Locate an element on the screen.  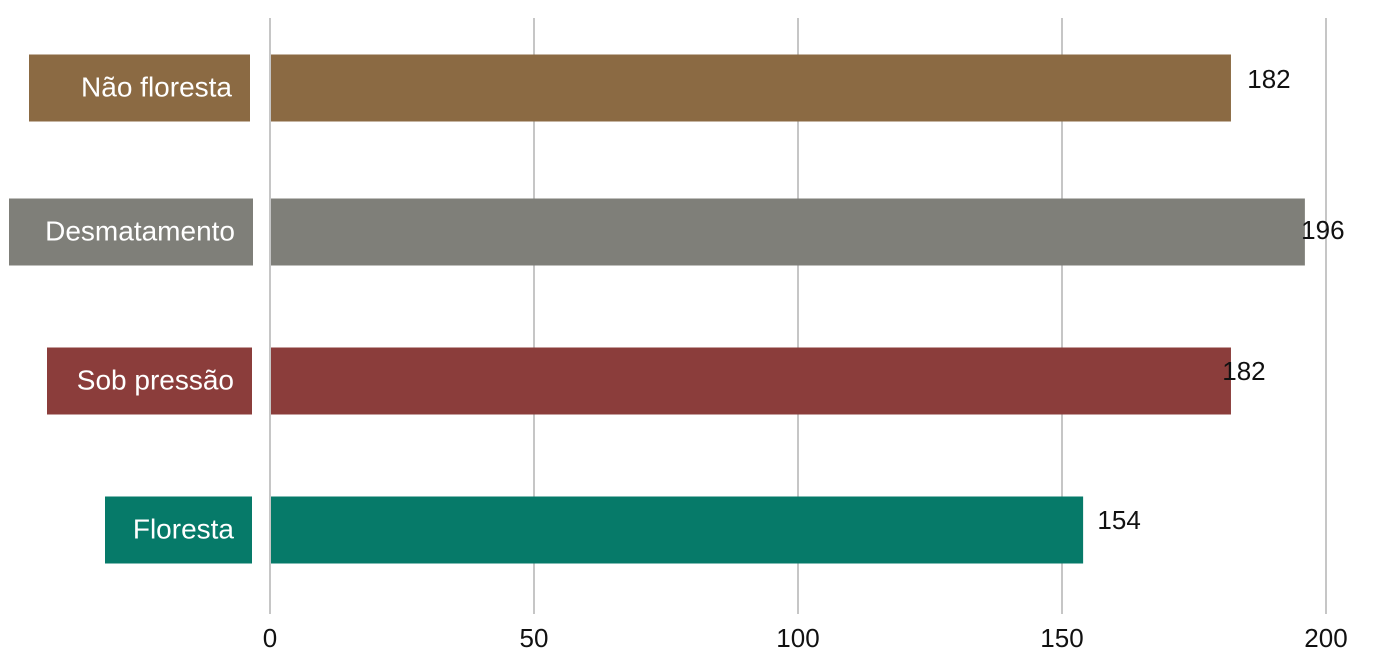
x-tick-label-150: 150 is located at coordinates (1061, 638).